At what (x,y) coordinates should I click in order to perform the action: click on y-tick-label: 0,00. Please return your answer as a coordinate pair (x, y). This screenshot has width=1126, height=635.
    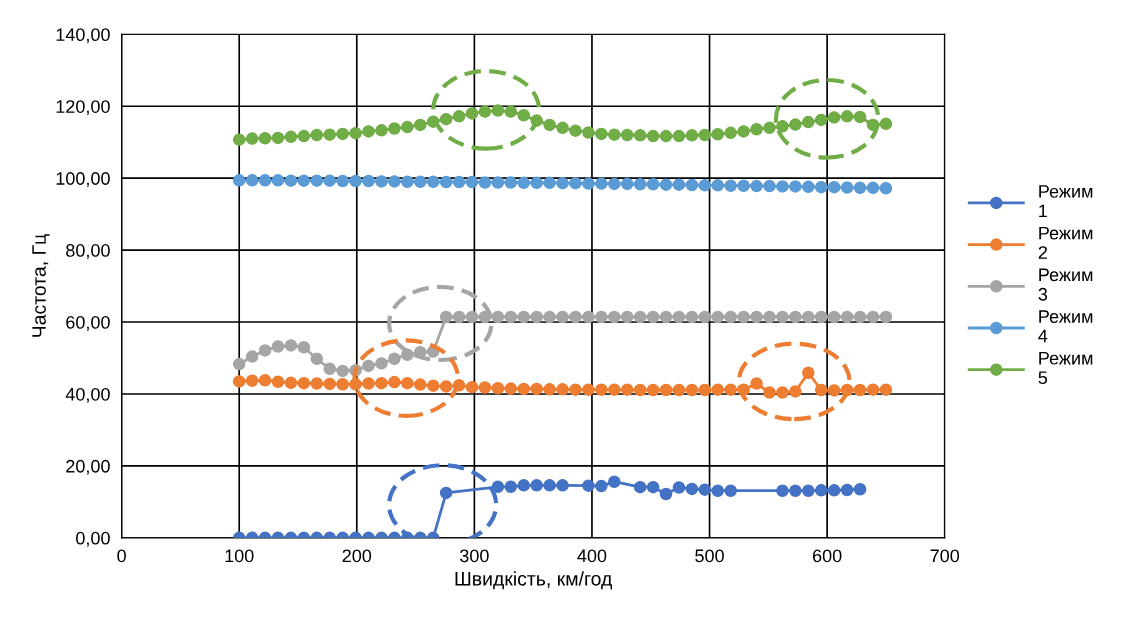
    Looking at the image, I should click on (93, 539).